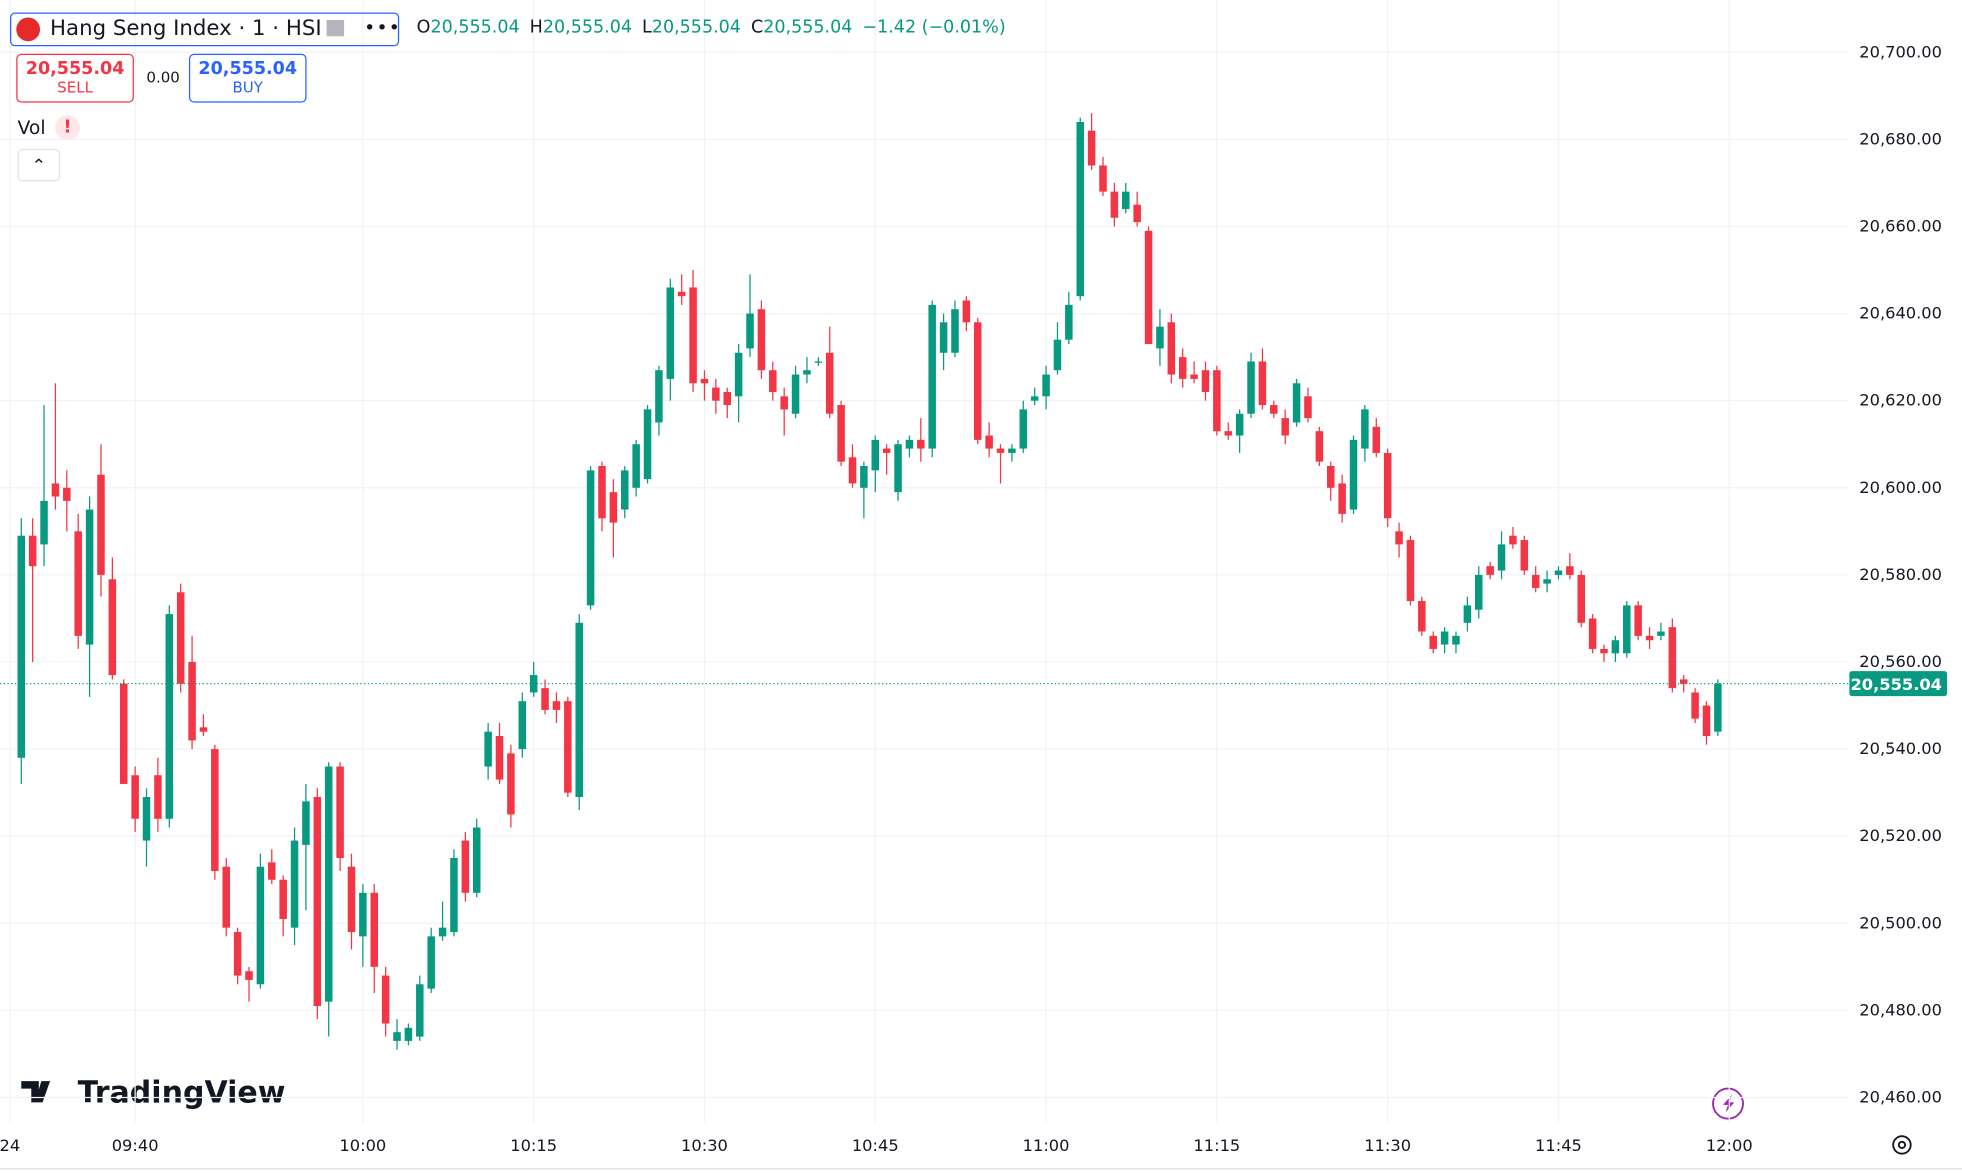 This screenshot has height=1174, width=1962. What do you see at coordinates (1046, 1145) in the screenshot?
I see `x-tick-label: 11:00` at bounding box center [1046, 1145].